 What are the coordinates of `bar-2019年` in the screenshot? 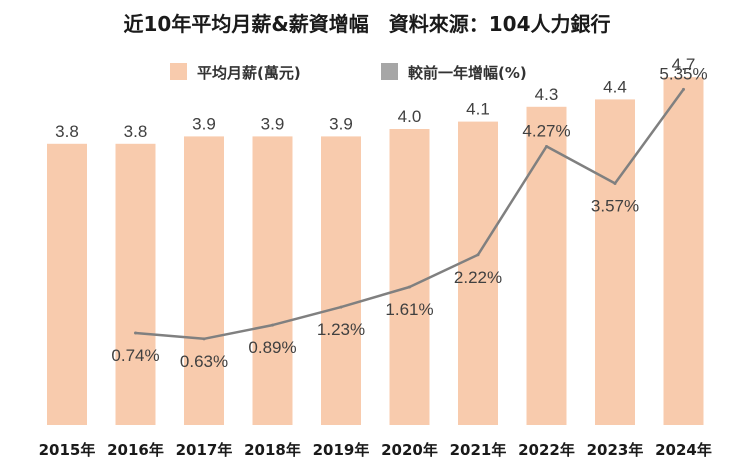 It's located at (341, 280).